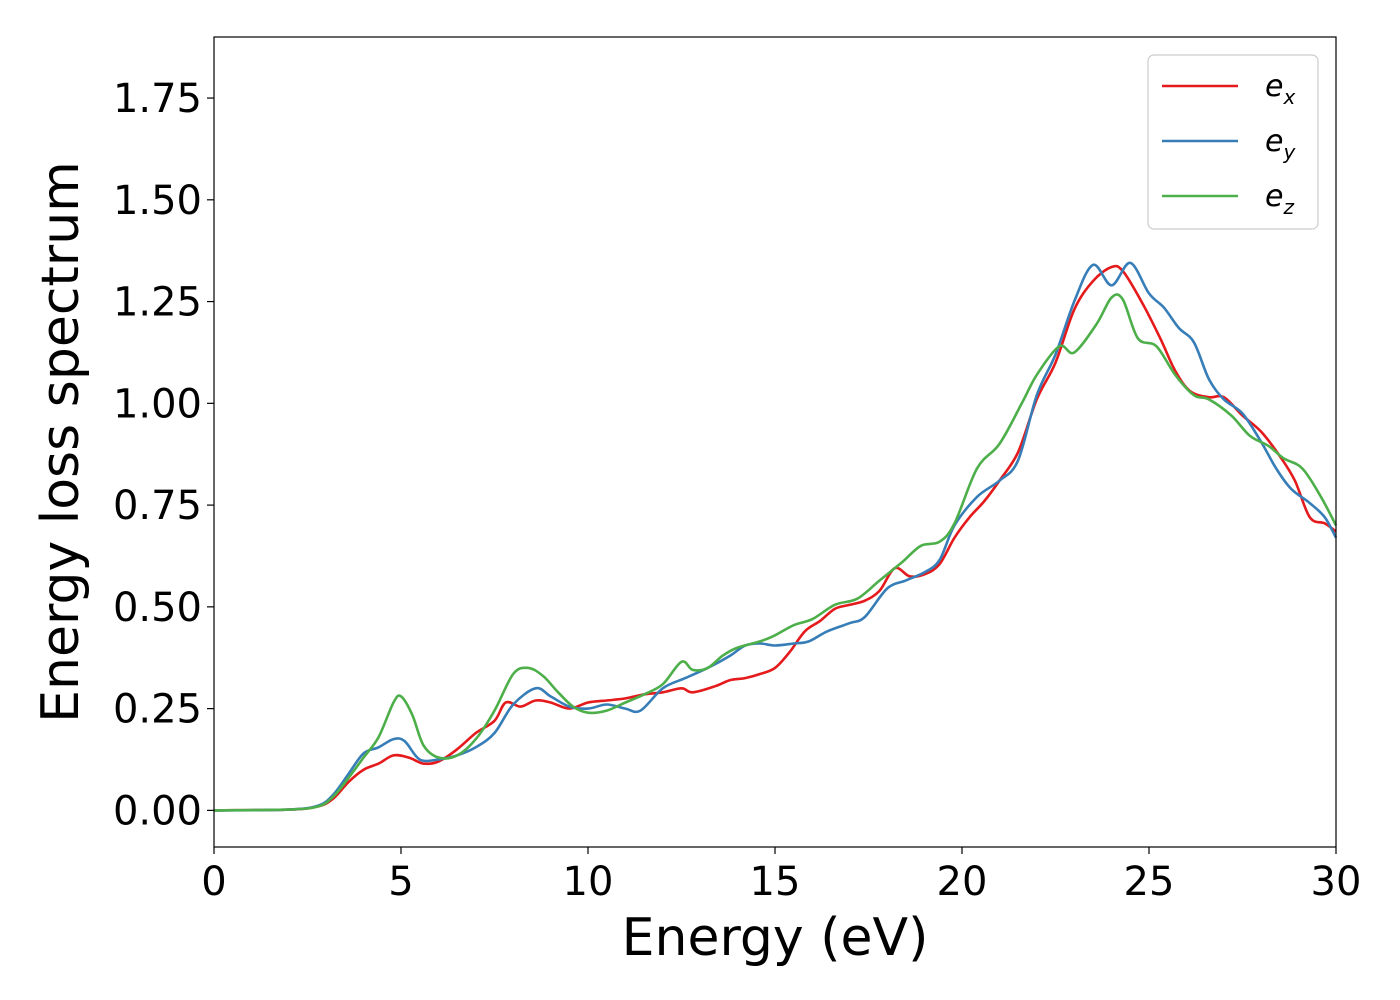  What do you see at coordinates (775, 938) in the screenshot?
I see `x-axis-label: Energy (eV)` at bounding box center [775, 938].